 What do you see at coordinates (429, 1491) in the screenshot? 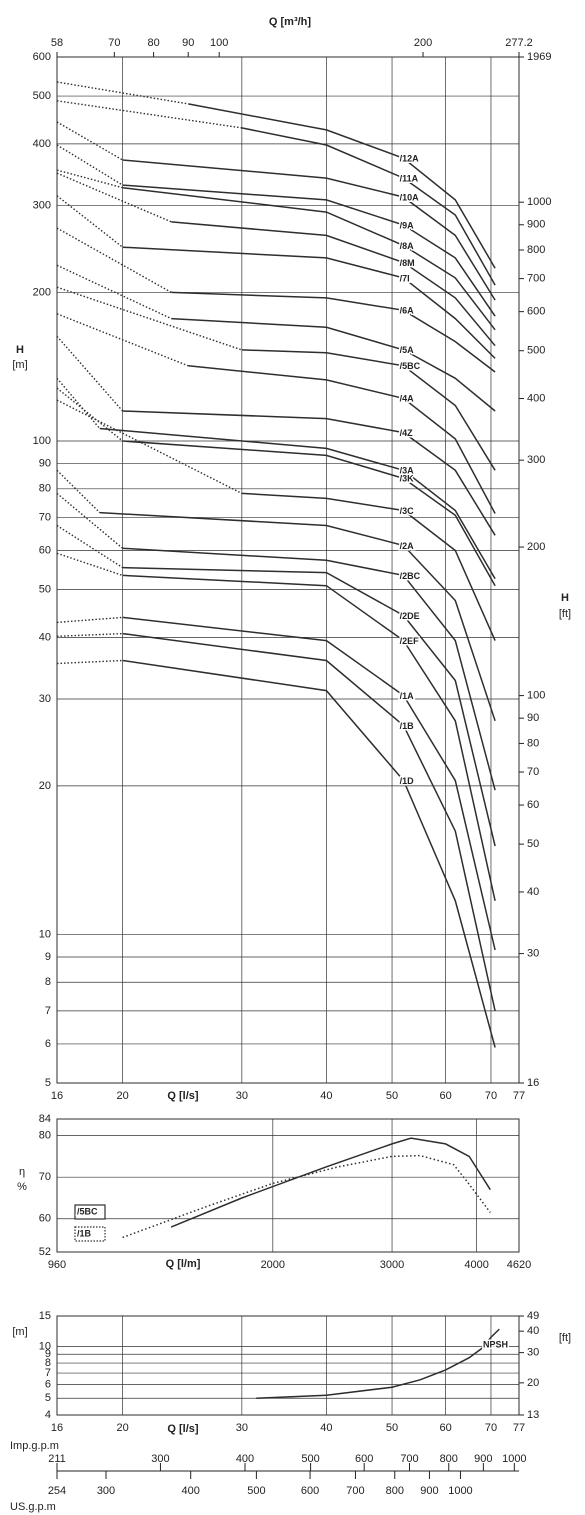
I see `us-tick-label: 900` at bounding box center [429, 1491].